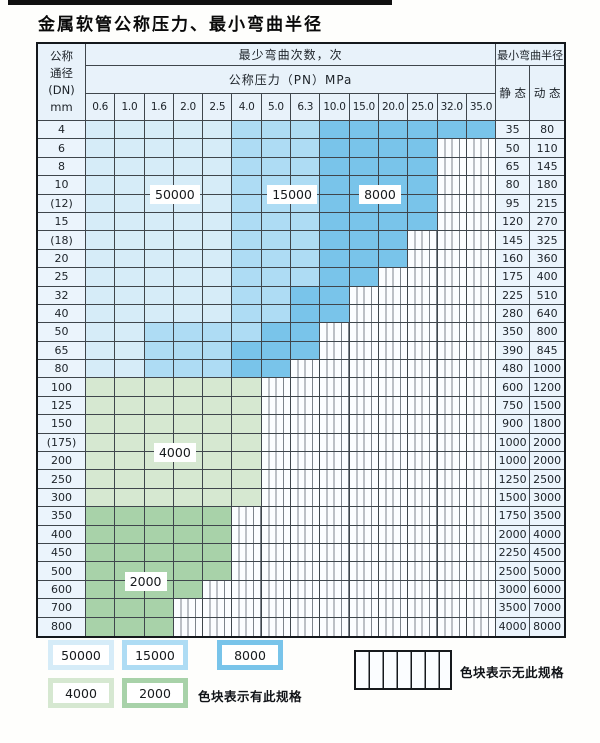  I want to click on dynamic-radius-cell: 2000, so click(547, 461).